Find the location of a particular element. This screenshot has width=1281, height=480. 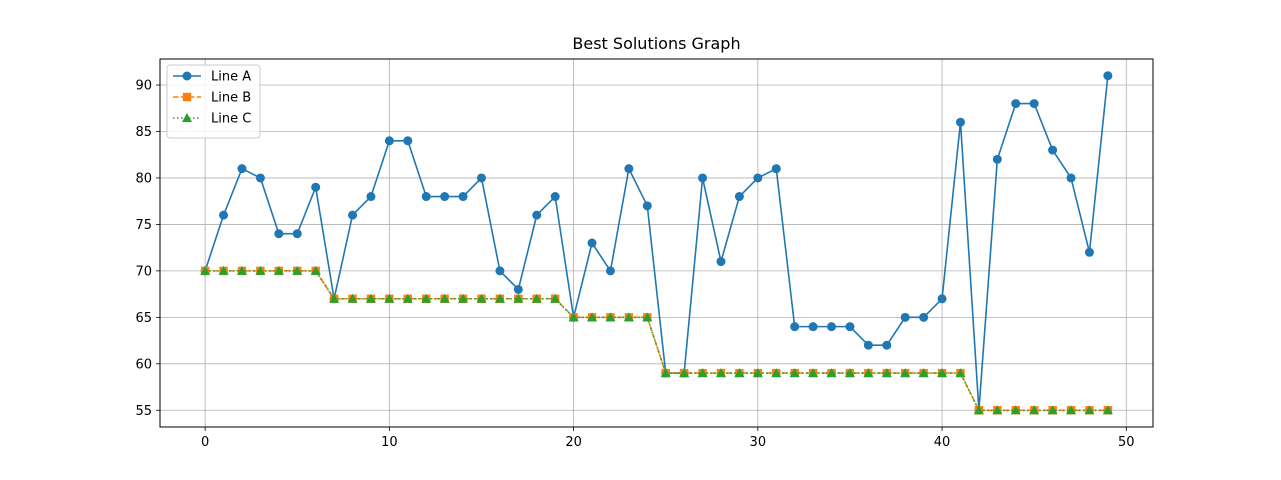

y-tick-label: 85 is located at coordinates (143, 132).